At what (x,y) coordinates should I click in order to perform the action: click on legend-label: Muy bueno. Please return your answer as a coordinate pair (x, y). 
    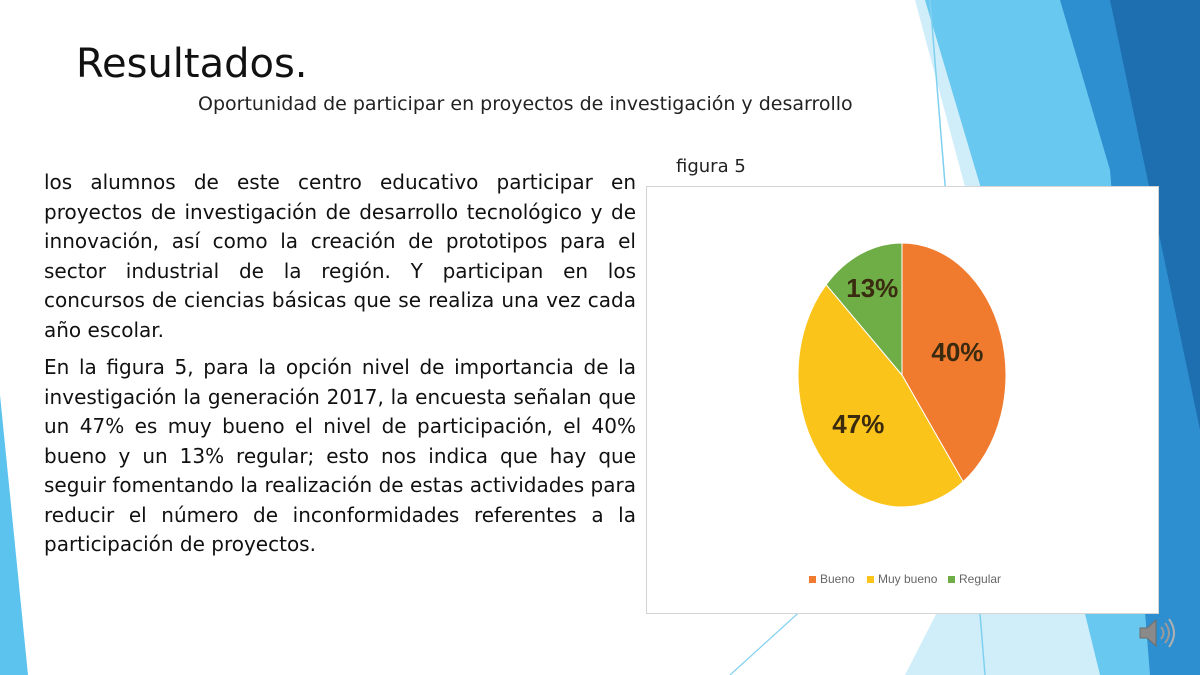
    Looking at the image, I should click on (908, 579).